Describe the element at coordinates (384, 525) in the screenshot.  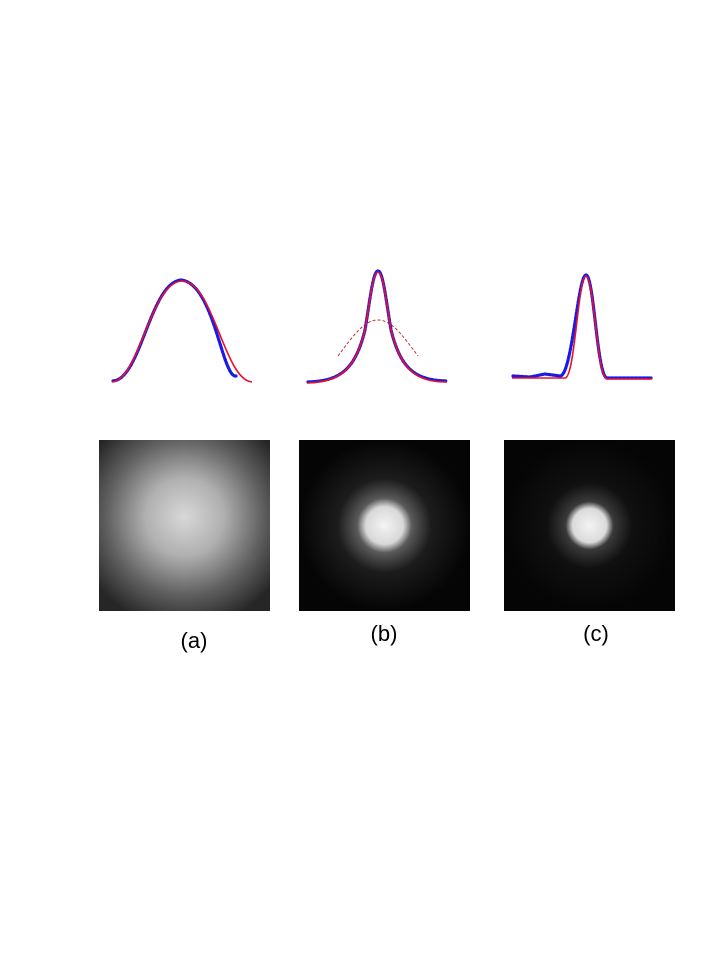
I see `image-b` at that location.